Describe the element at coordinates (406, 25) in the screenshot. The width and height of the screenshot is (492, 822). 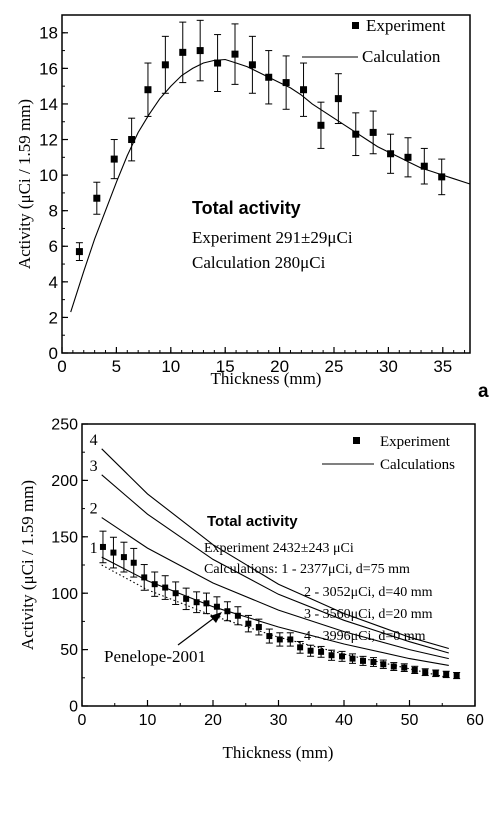
I see `legend-experiment-label-a: Experiment` at that location.